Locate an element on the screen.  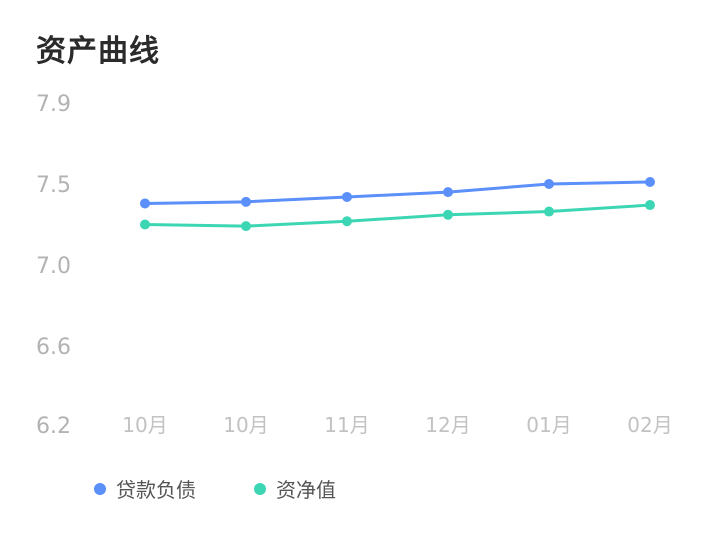
x-tick-label: 02月 is located at coordinates (649, 425).